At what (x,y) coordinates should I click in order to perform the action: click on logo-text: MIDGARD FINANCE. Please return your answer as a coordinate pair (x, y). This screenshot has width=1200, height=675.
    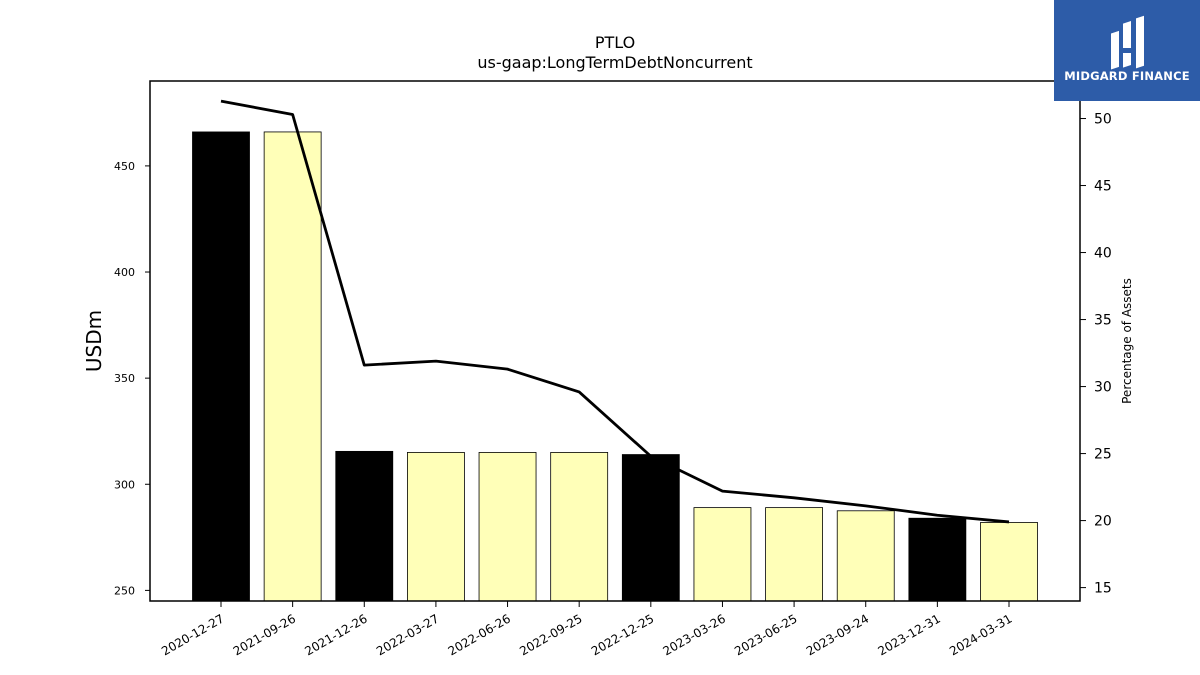
    Looking at the image, I should click on (1127, 76).